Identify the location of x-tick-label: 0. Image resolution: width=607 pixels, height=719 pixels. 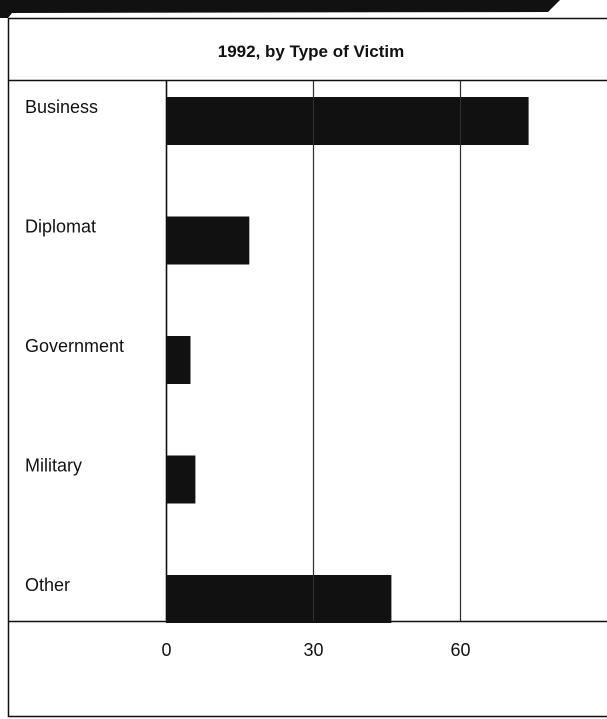
(166, 650).